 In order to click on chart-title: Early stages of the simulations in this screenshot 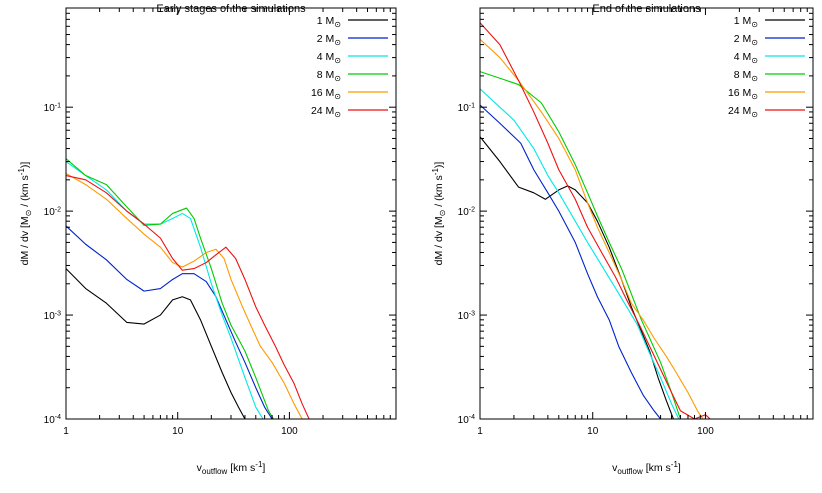, I will do `click(231, 9)`.